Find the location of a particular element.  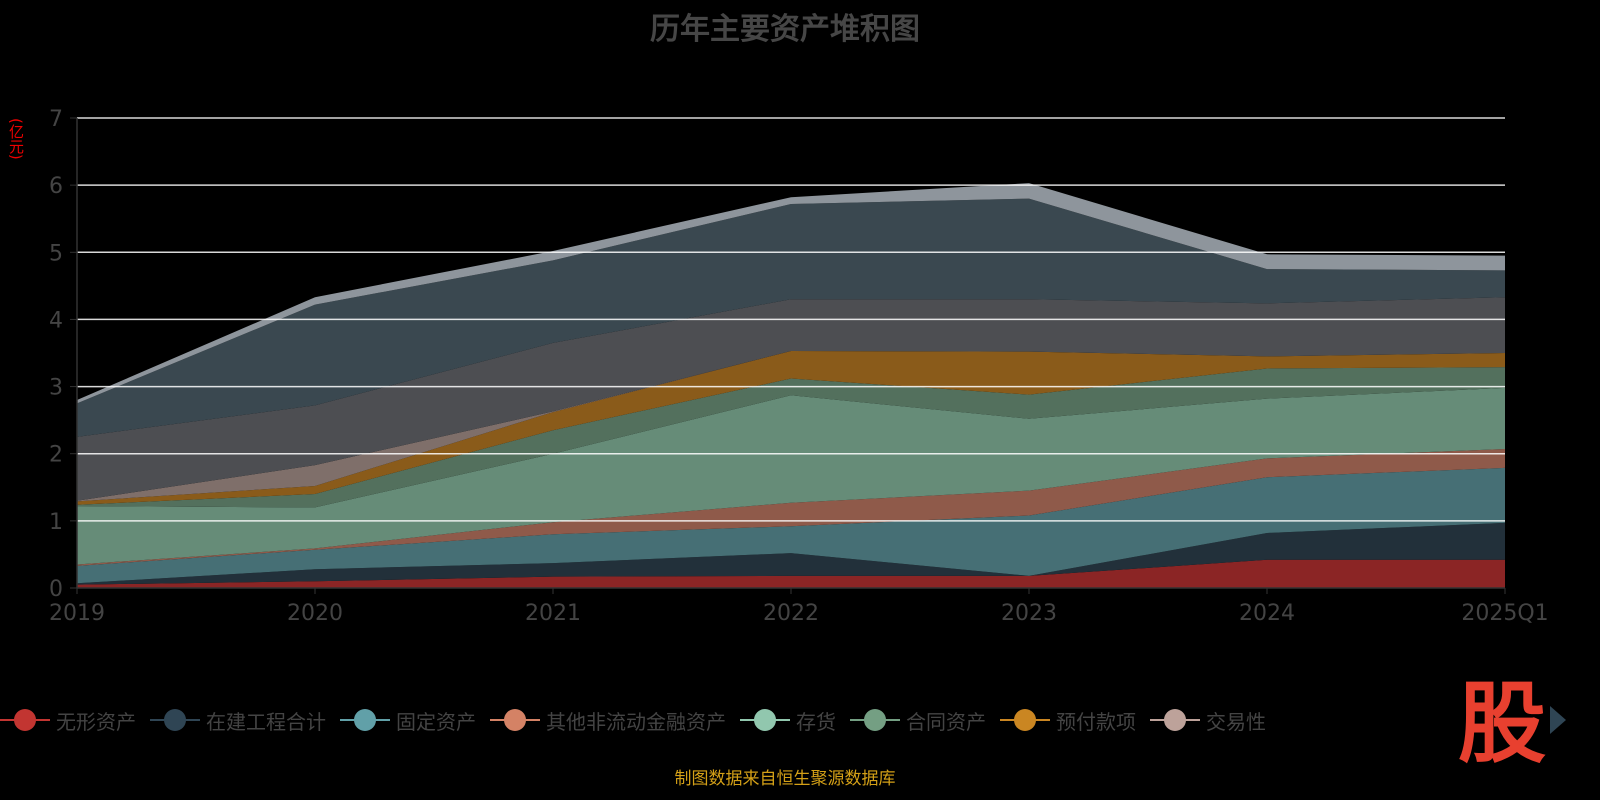

data-source-note: 制图数据来自恒生聚源数据库 is located at coordinates (785, 779).